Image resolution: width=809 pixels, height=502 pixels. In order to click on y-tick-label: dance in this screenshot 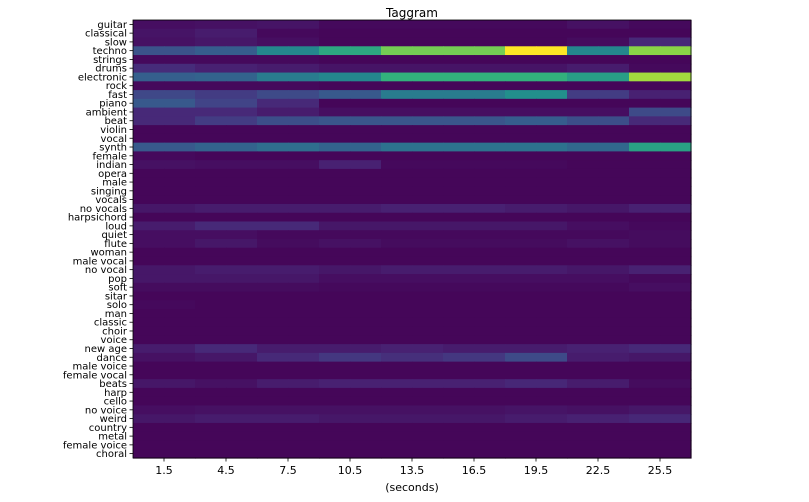, I will do `click(112, 358)`.